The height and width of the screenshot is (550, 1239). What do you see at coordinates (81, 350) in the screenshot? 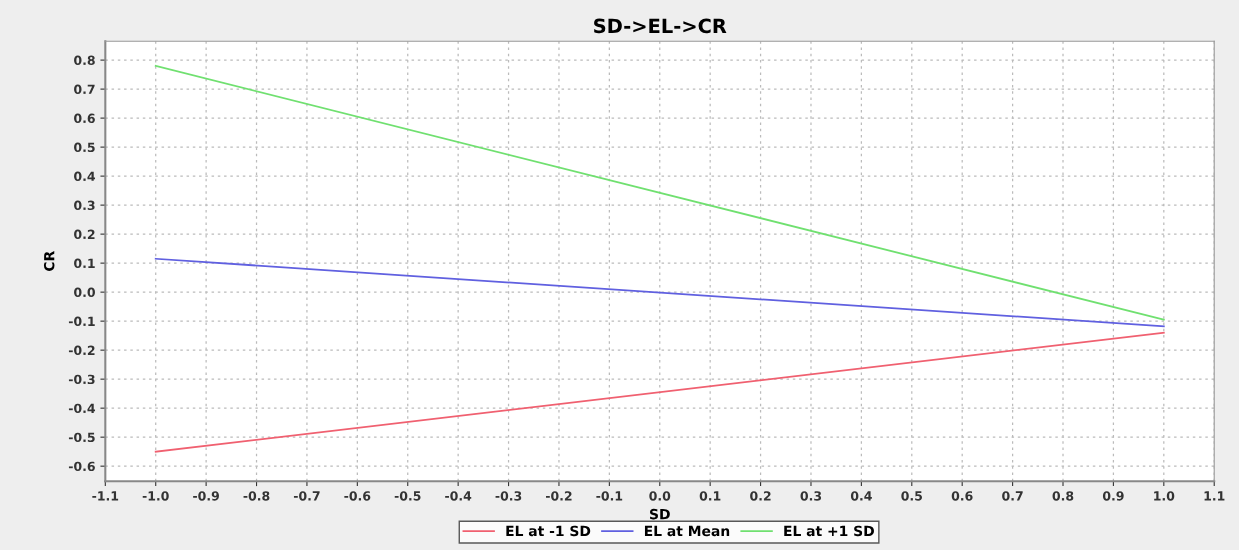
I see `y-tick-label: -0.2` at bounding box center [81, 350].